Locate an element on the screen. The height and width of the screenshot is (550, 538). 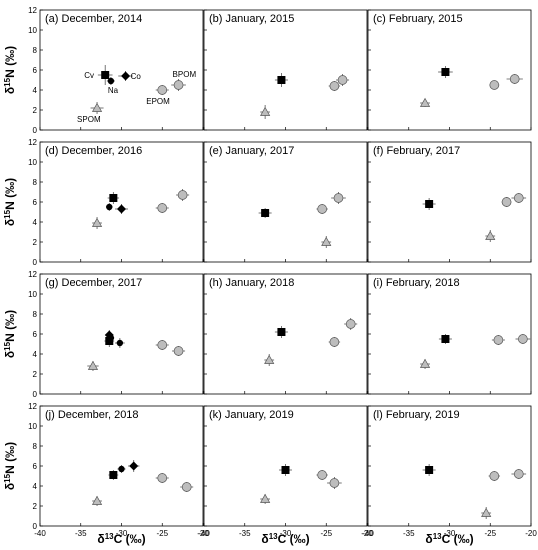
panel-l-xtick-label: -30 is located at coordinates (450, 533).